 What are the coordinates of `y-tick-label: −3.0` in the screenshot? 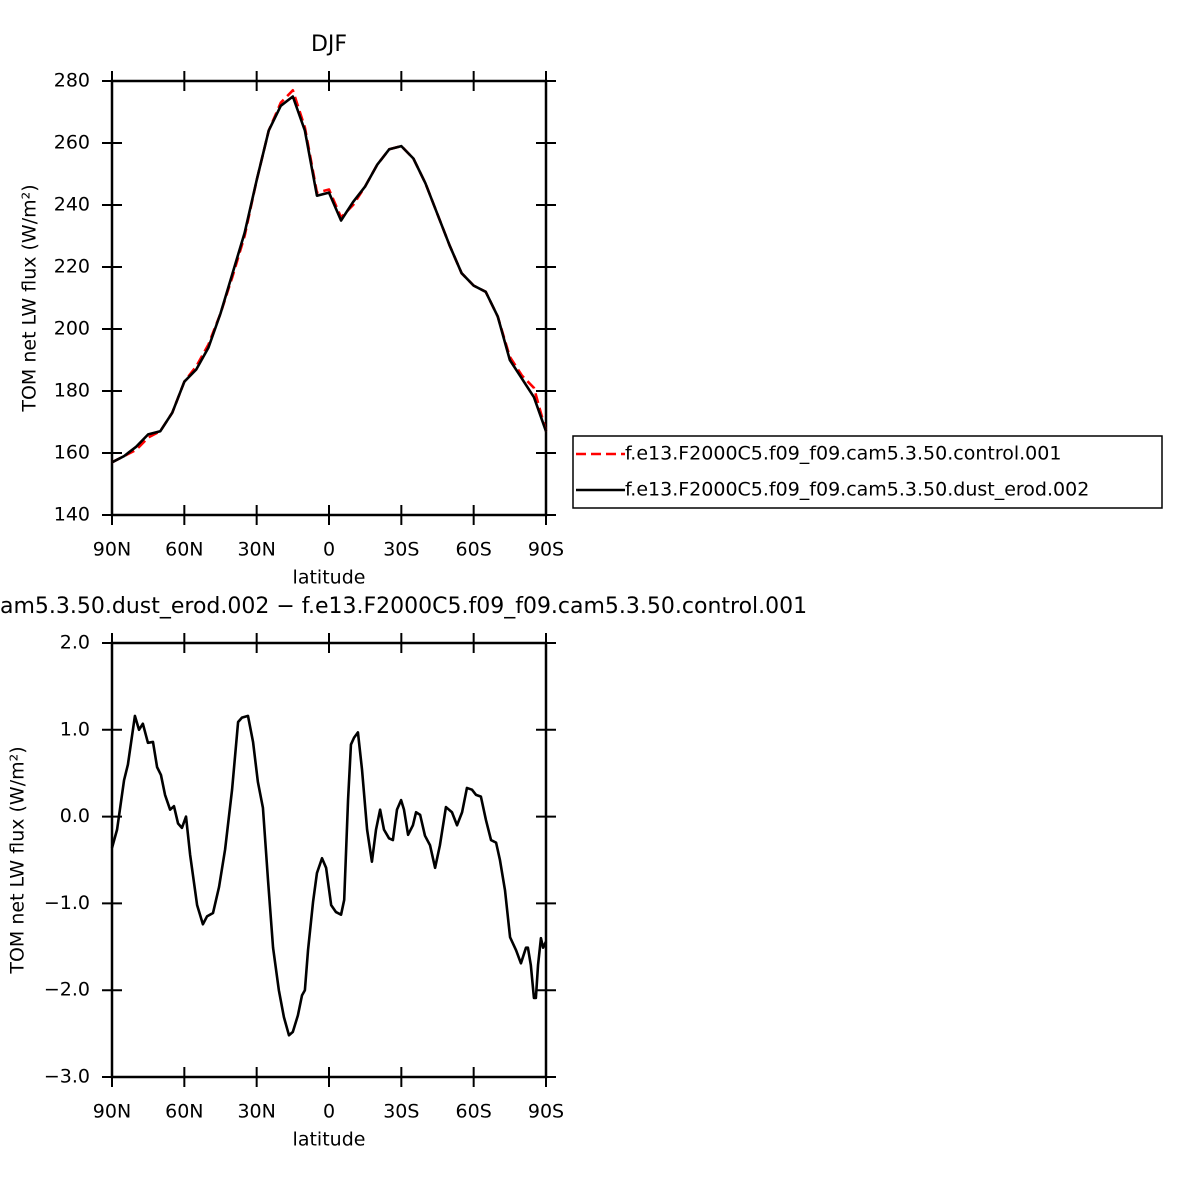 It's located at (67, 1077).